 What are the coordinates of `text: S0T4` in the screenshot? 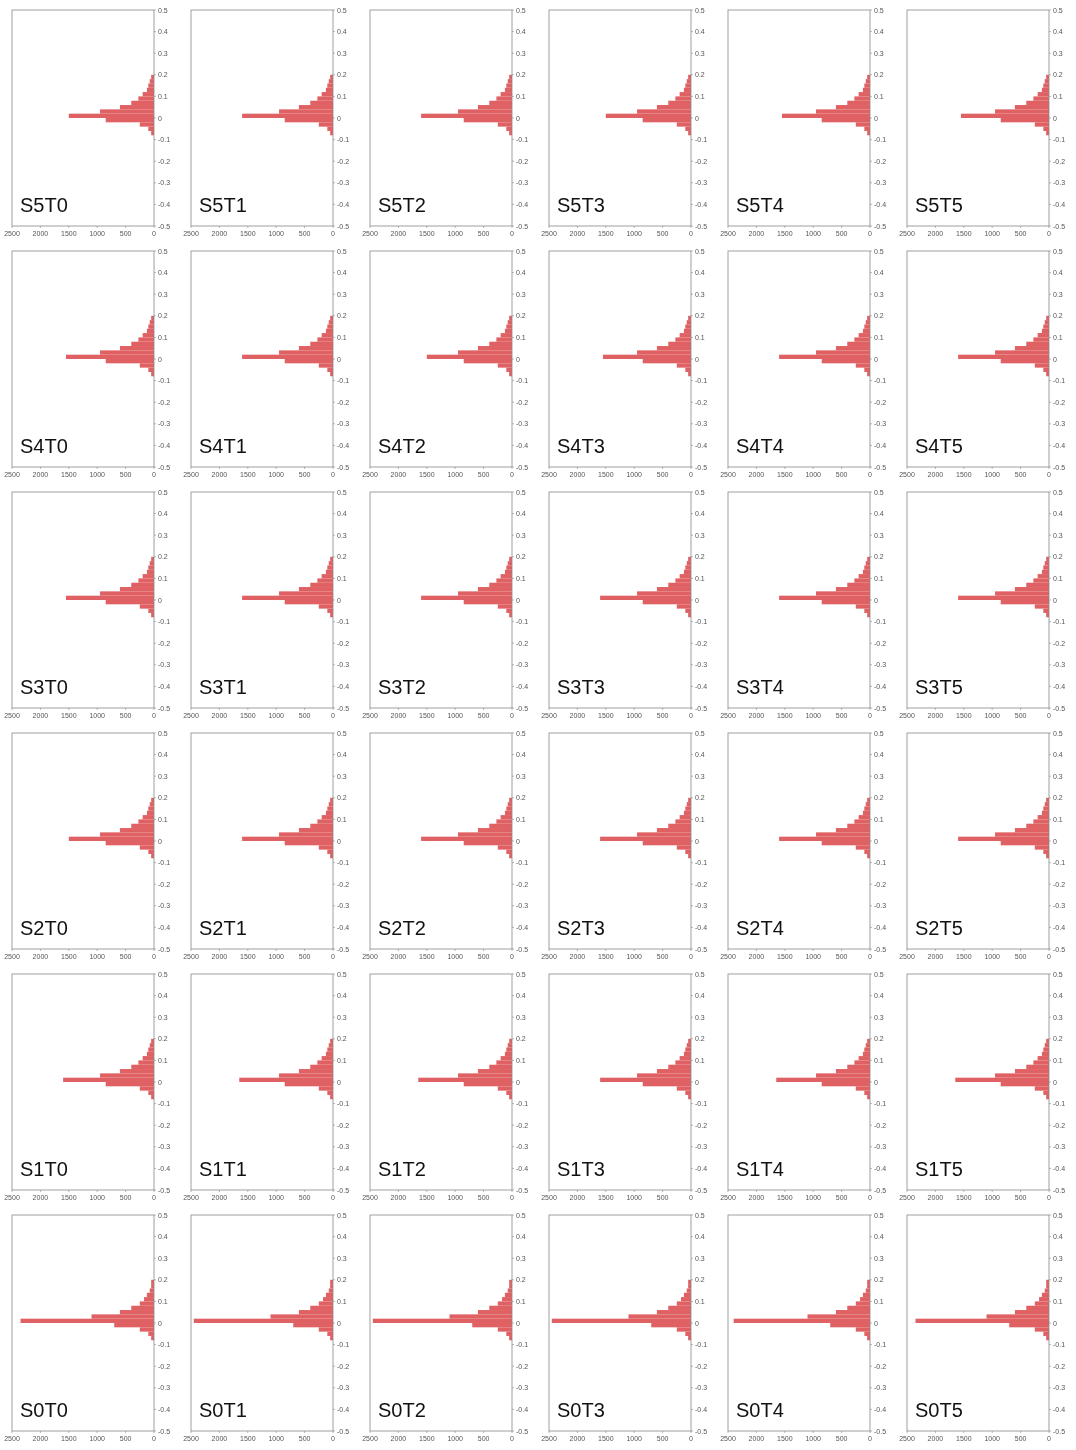 It's located at (760, 1410).